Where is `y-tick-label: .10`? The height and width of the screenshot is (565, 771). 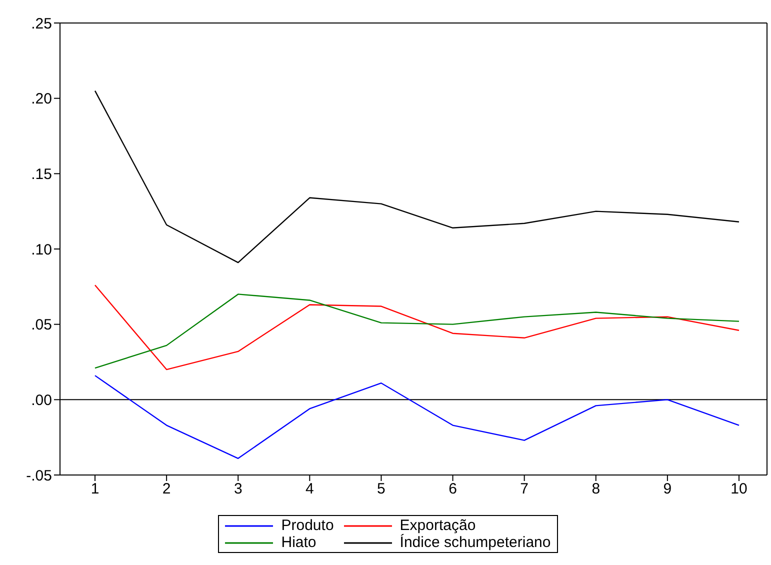
y-tick-label: .10 is located at coordinates (41, 249).